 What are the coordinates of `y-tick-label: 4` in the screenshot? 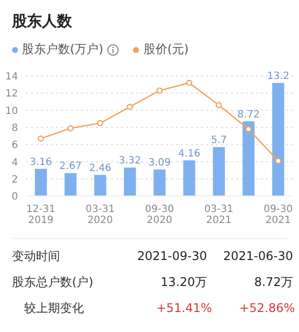 It's located at (15, 162).